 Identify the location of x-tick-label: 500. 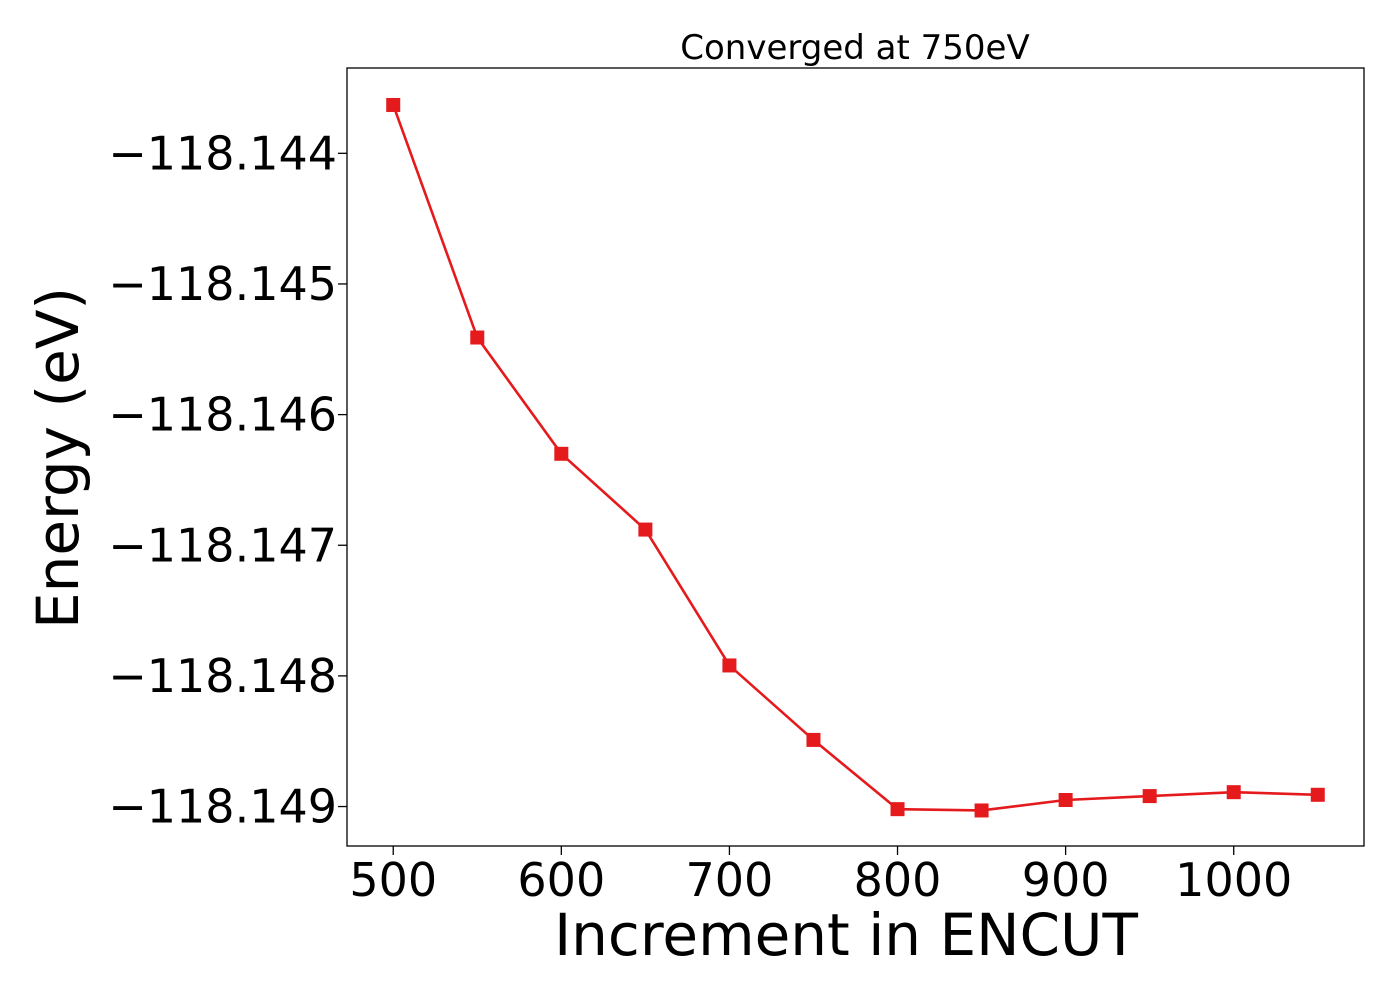
(393, 880).